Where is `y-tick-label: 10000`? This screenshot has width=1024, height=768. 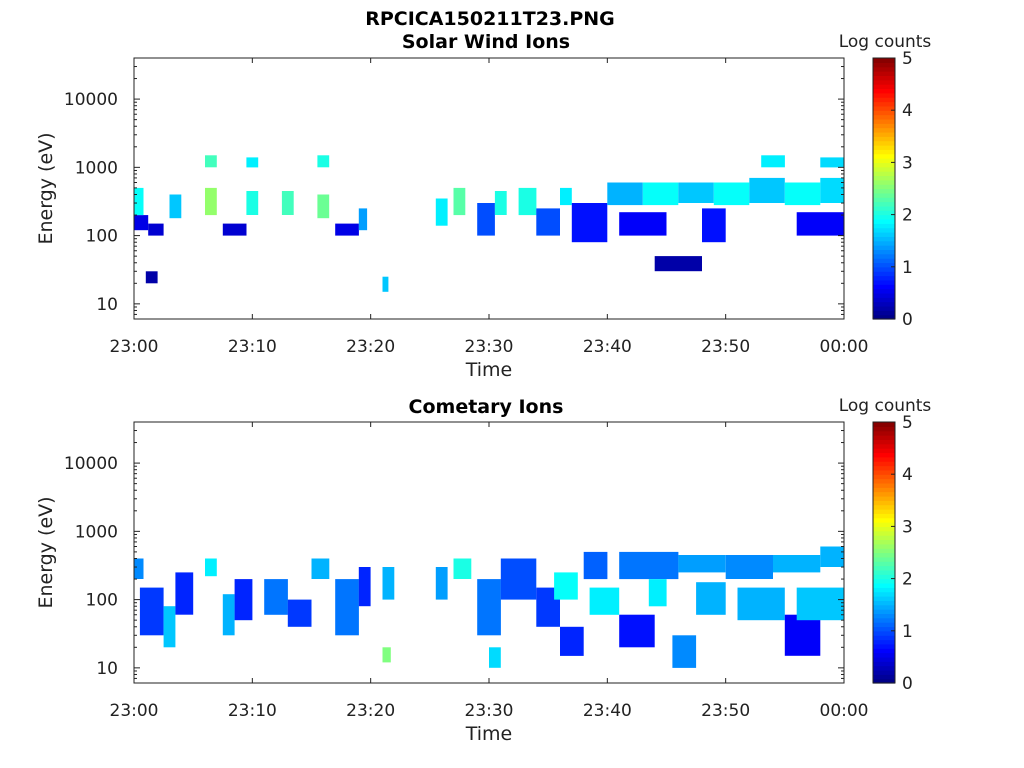 y-tick-label: 10000 is located at coordinates (91, 100).